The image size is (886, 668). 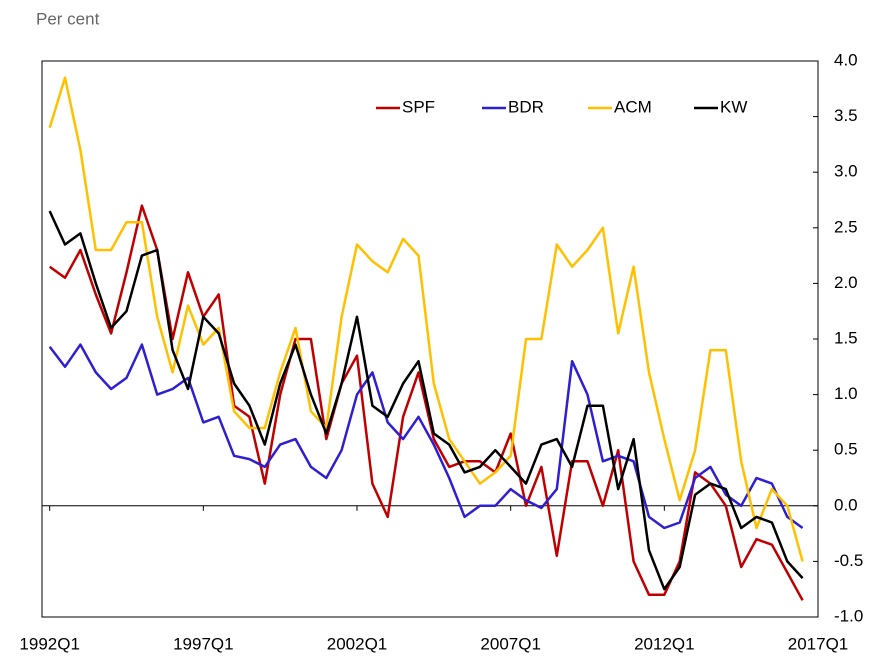 What do you see at coordinates (633, 106) in the screenshot?
I see `legend-label: ACM` at bounding box center [633, 106].